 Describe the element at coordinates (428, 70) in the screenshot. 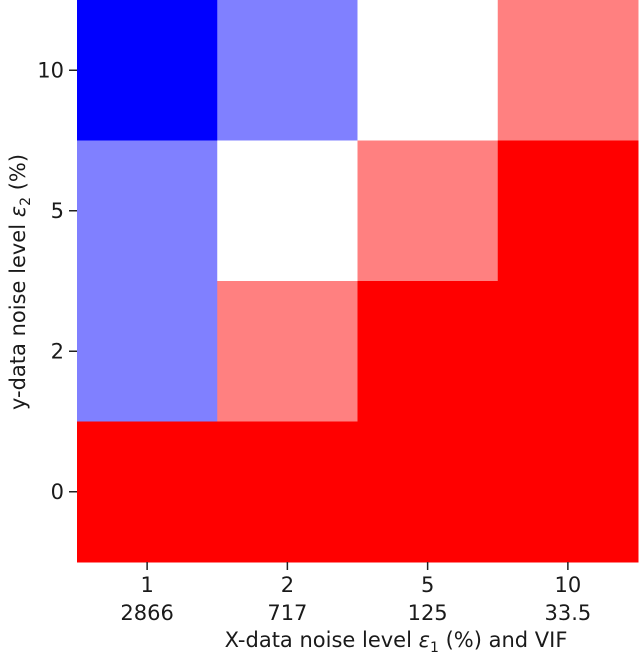

I see `heatmap-cell-x5-y10` at that location.